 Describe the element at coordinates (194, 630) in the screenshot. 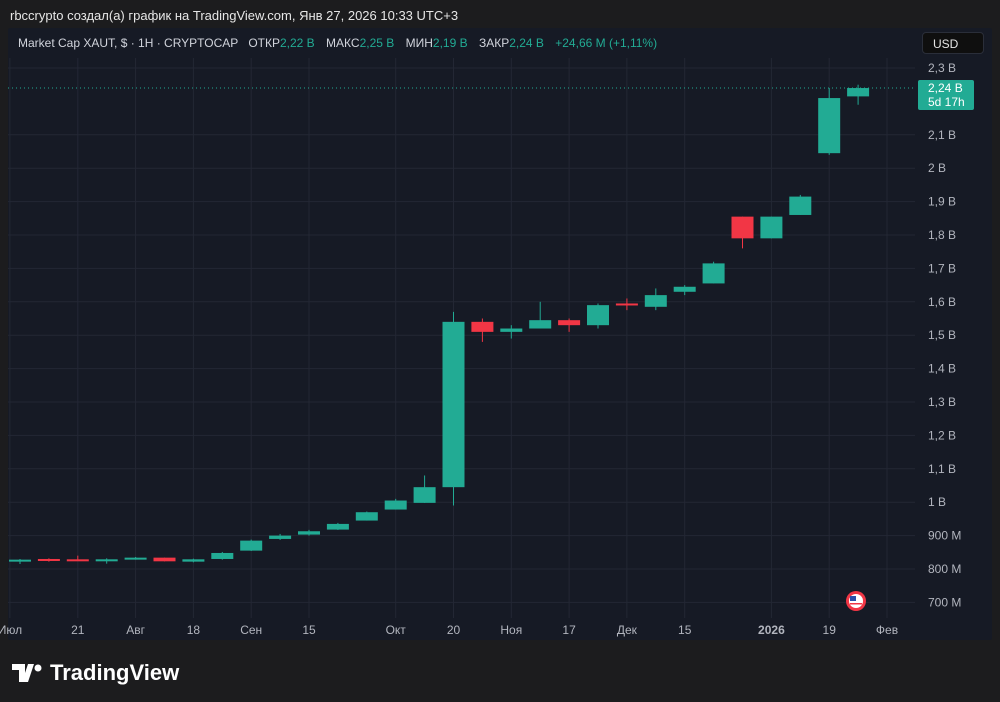

I see `time-tick-label: 18` at that location.